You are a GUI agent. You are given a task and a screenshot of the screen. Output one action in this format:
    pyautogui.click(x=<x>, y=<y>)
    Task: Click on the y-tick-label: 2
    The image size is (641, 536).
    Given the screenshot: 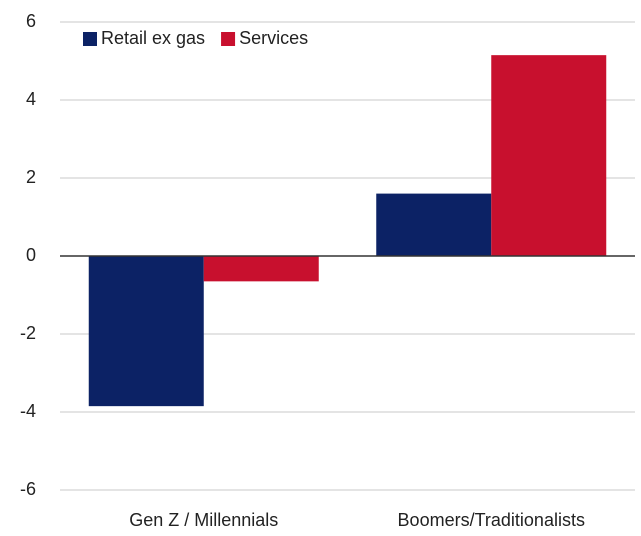 What is the action you would take?
    pyautogui.click(x=31, y=177)
    